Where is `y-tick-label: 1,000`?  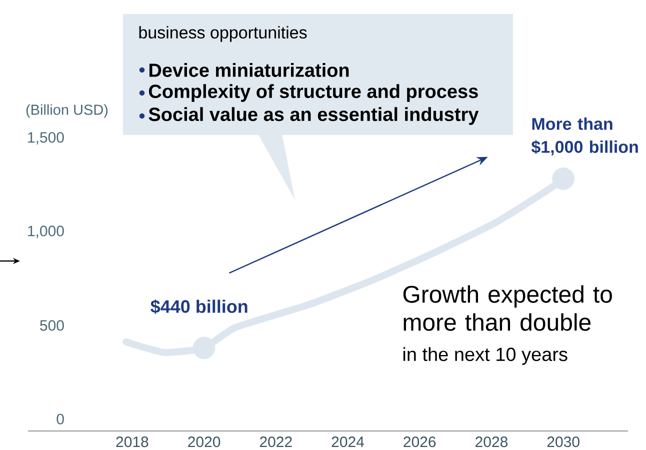
y-tick-label: 1,000 is located at coordinates (46, 232).